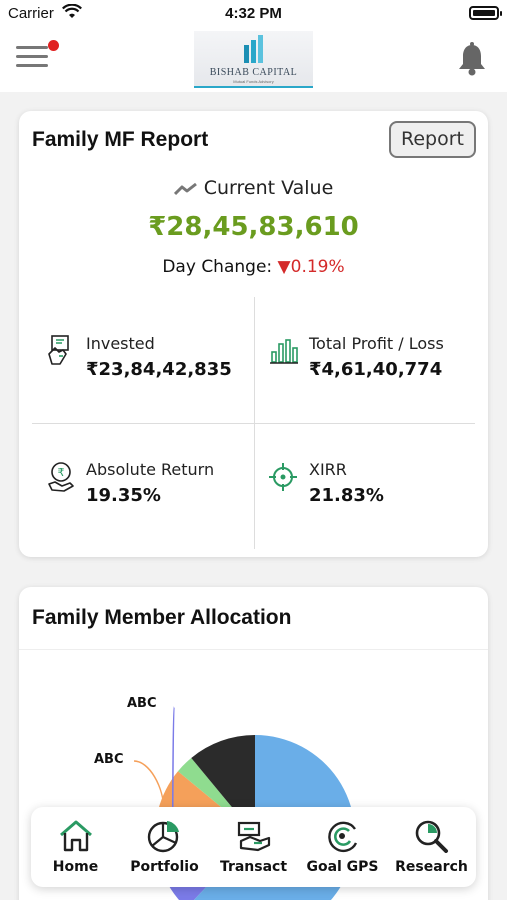  Describe the element at coordinates (253, 81) in the screenshot. I see `logo-subtext: Mutual Funds Advisory` at that location.